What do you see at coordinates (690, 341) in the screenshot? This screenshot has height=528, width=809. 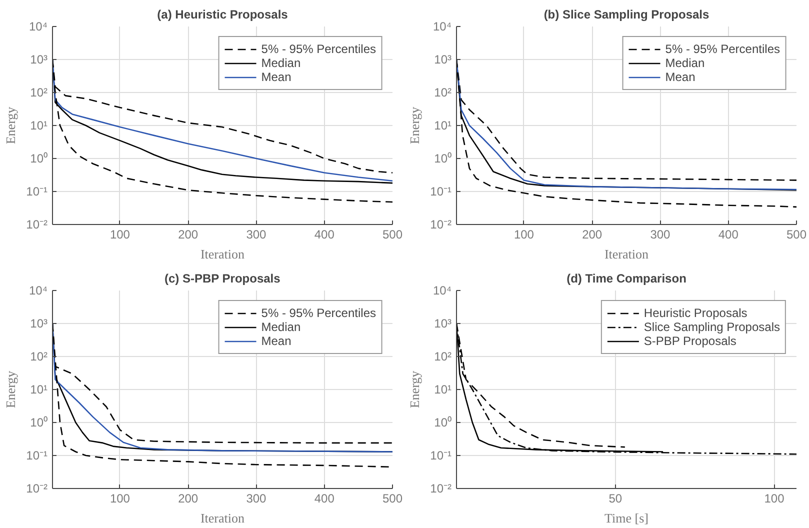 I see `legend-label: S-PBP Proposals` at bounding box center [690, 341].